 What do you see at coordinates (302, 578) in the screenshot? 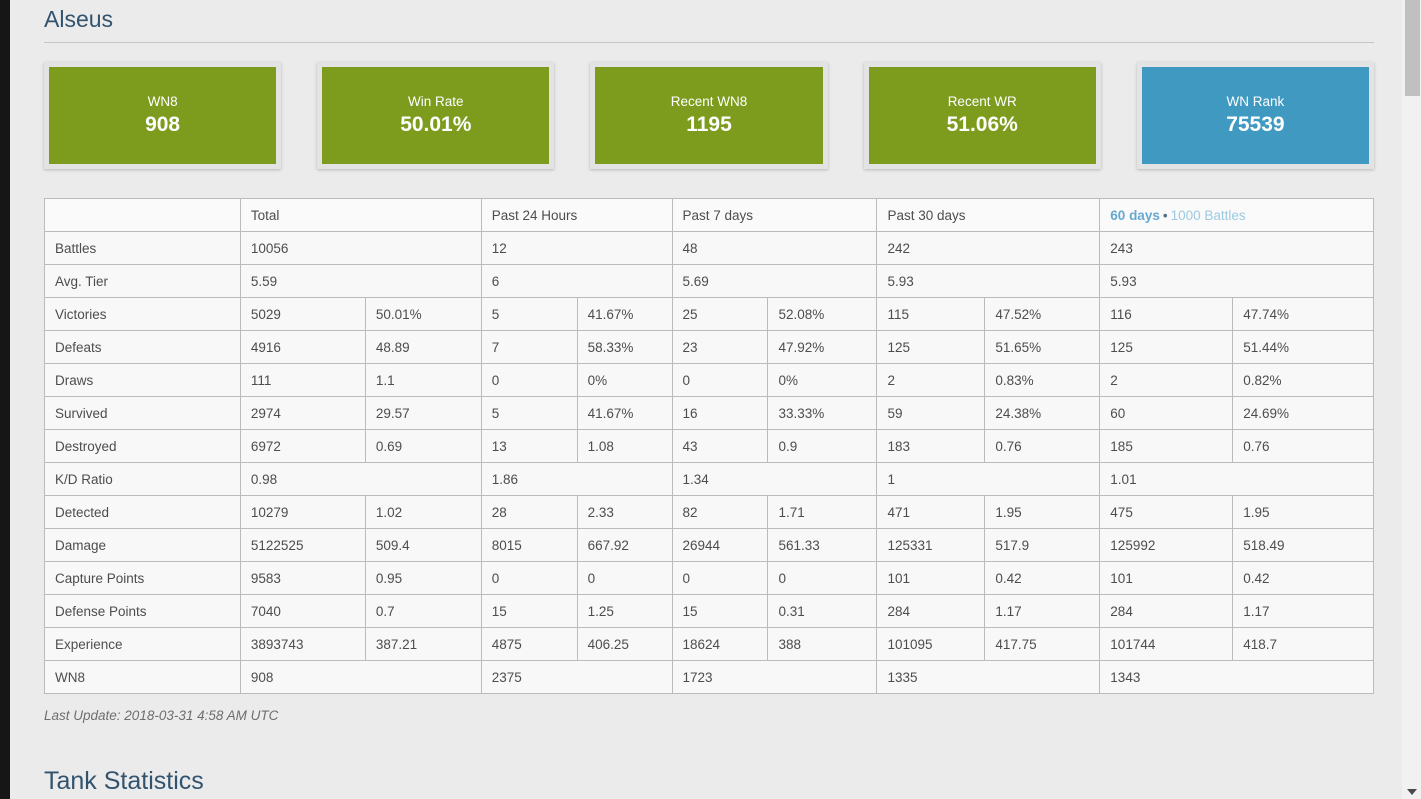
I see `stat-cell: 9583` at bounding box center [302, 578].